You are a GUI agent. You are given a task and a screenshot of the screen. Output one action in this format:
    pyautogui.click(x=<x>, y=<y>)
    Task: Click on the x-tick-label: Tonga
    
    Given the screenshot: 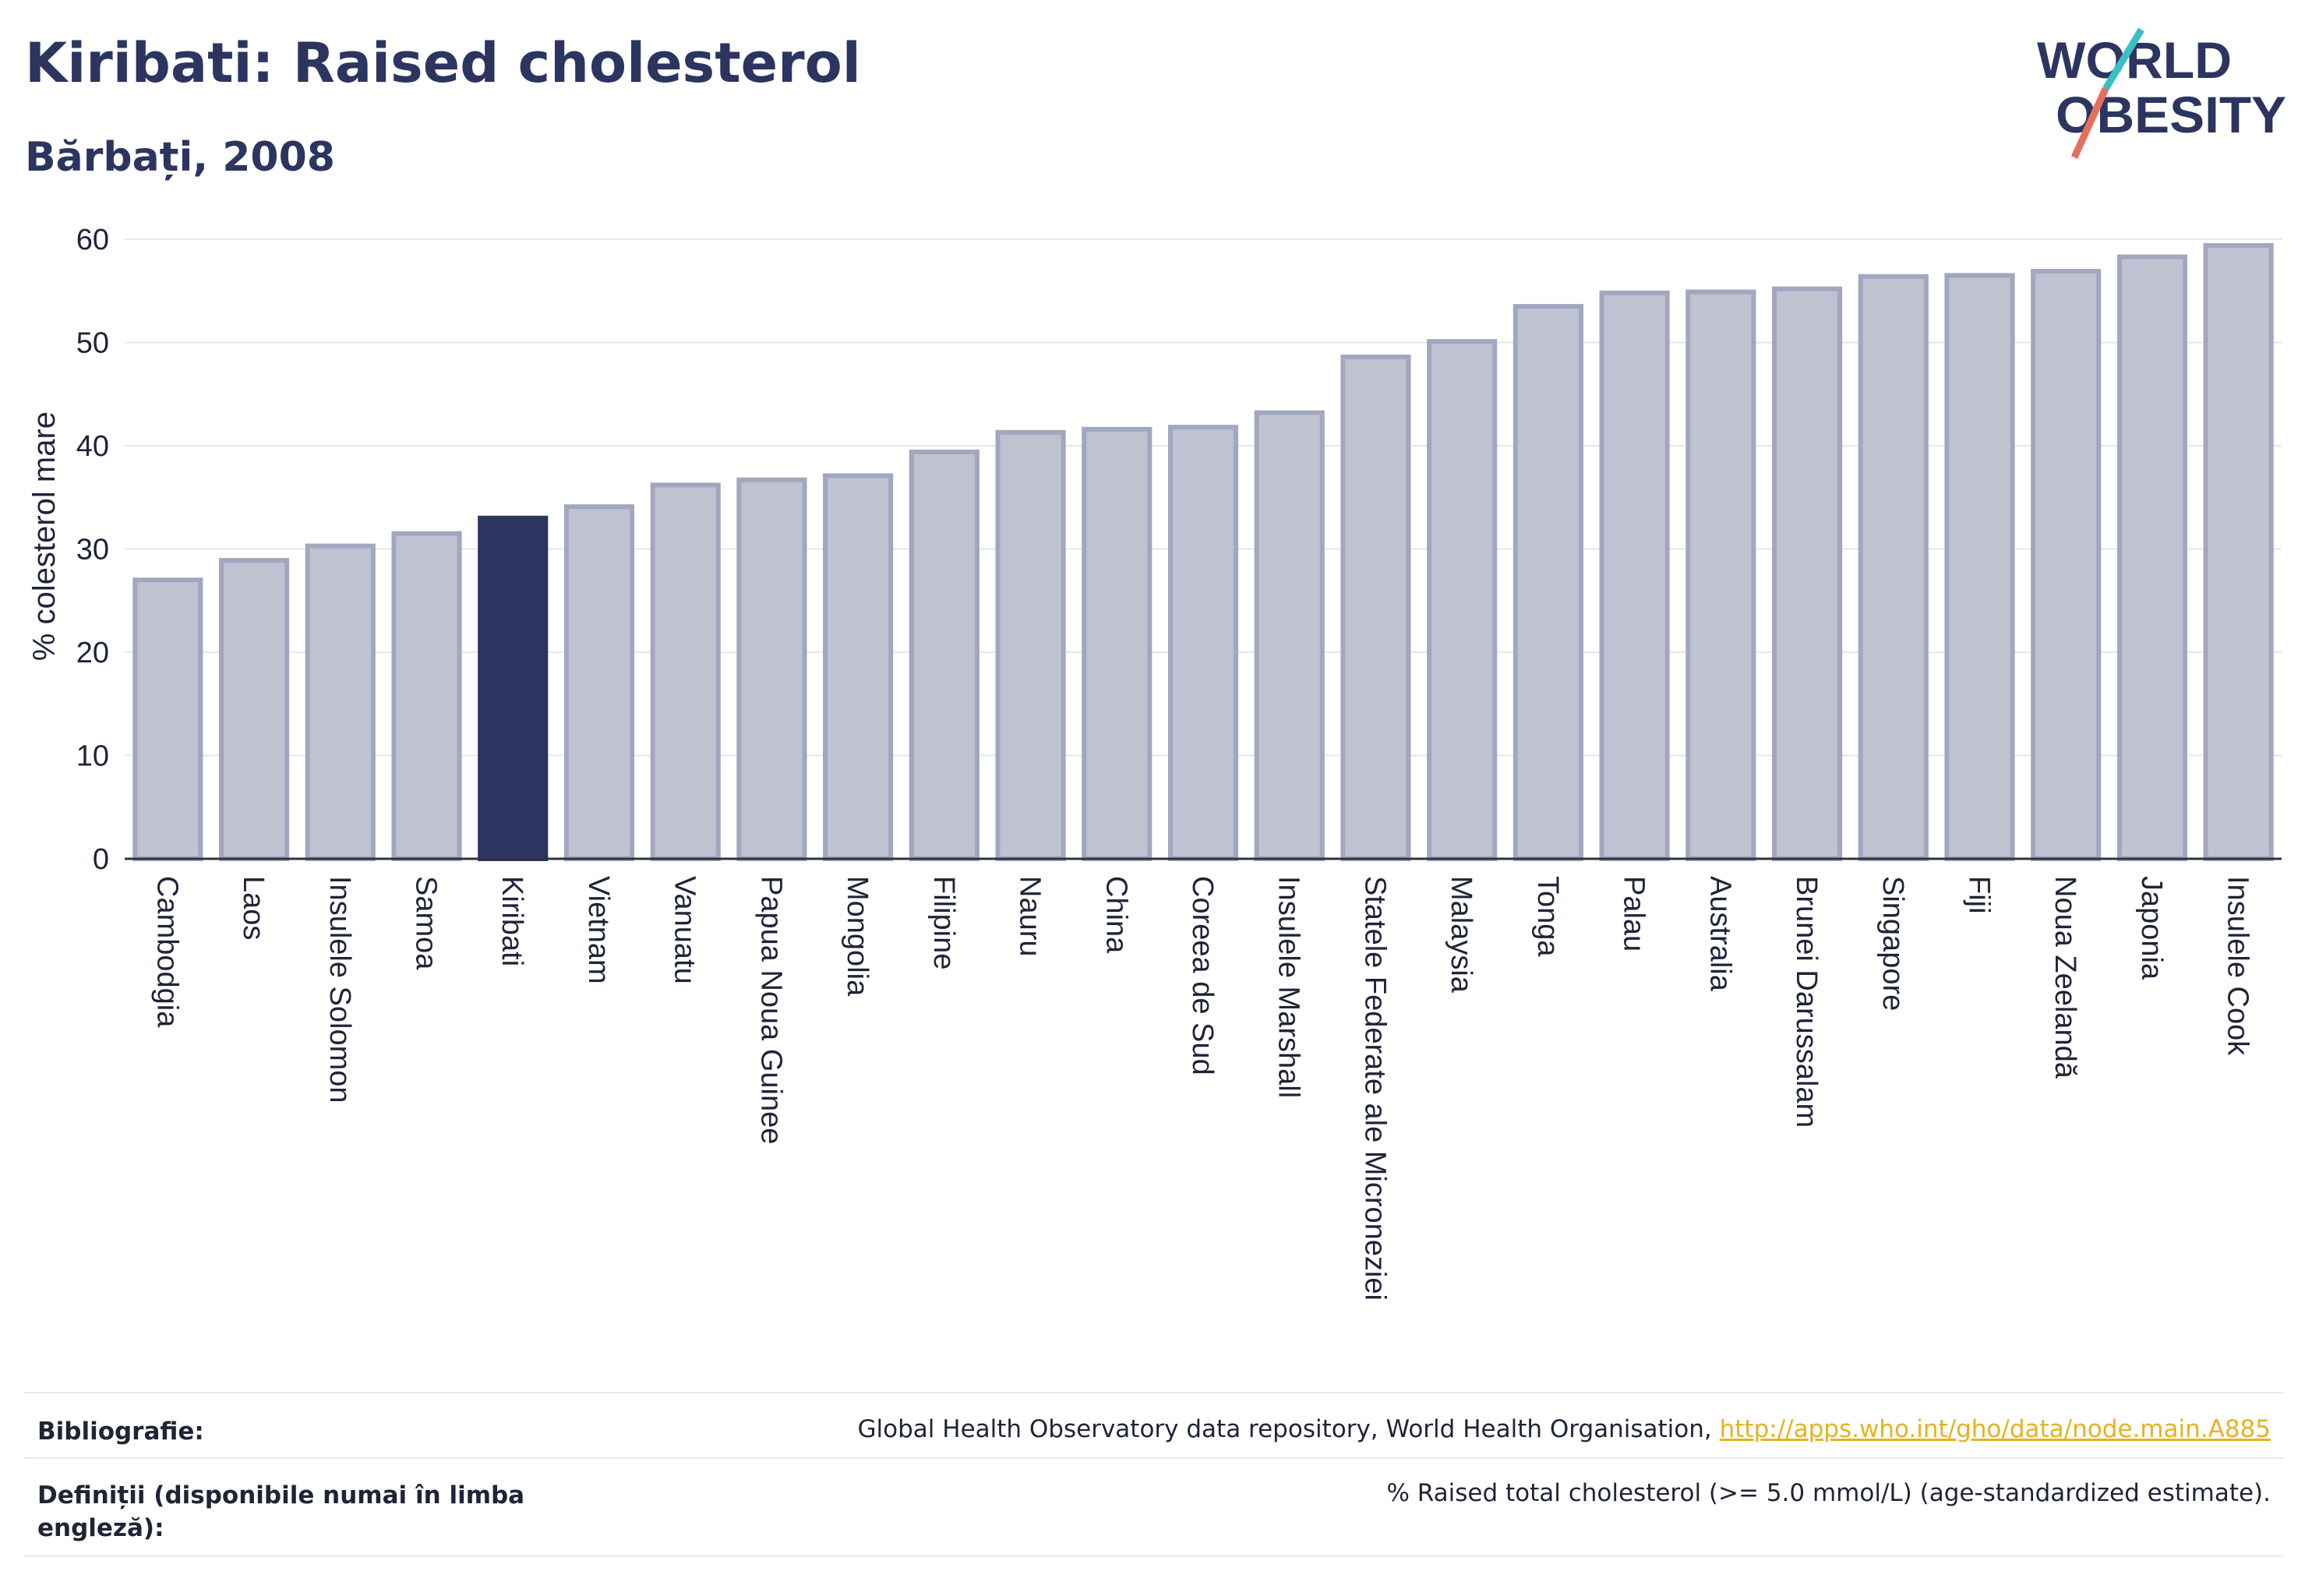 What is the action you would take?
    pyautogui.click(x=1547, y=916)
    